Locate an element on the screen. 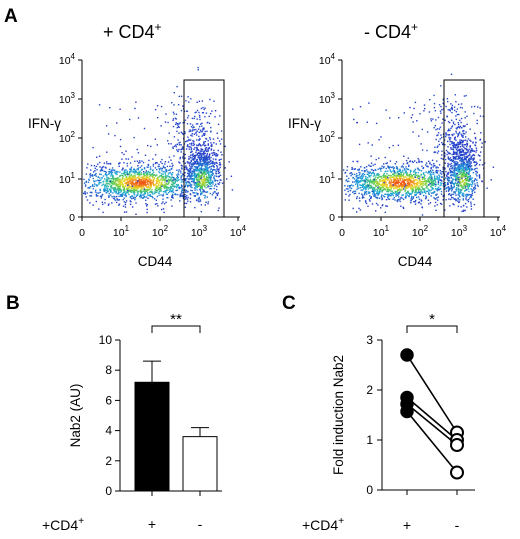 The width and height of the screenshot is (520, 539). paired-condition-label: +CD4+ is located at coordinates (323, 524).